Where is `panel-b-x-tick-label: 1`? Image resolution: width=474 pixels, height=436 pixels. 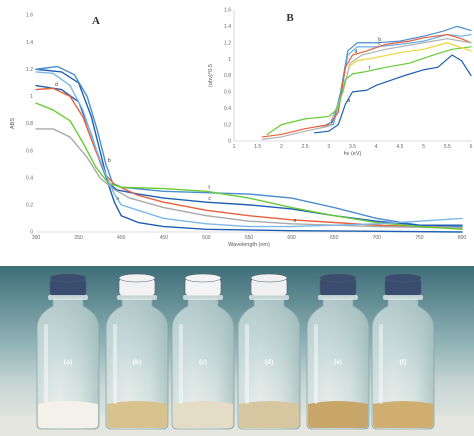 panel-b-x-tick-label: 1 is located at coordinates (234, 147).